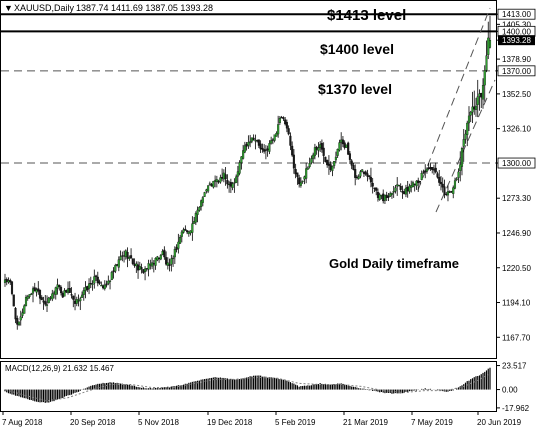 The image size is (537, 435). Describe the element at coordinates (394, 263) in the screenshot. I see `timeframe-annotation: Gold Daily timeframe` at that location.